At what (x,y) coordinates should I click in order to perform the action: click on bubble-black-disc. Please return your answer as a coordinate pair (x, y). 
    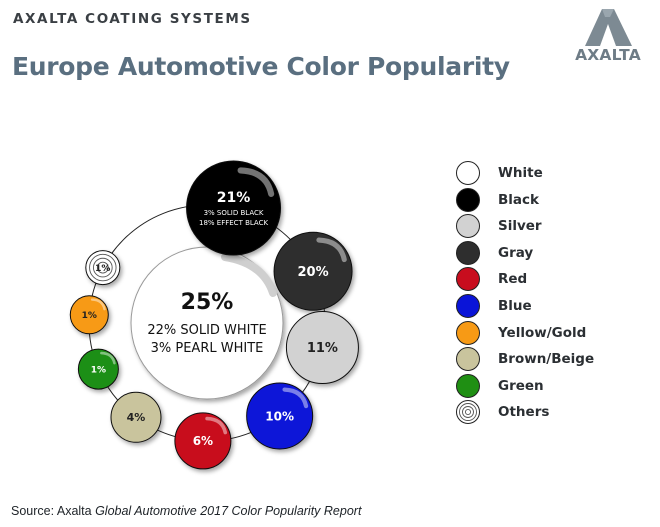
    Looking at the image, I should click on (234, 208).